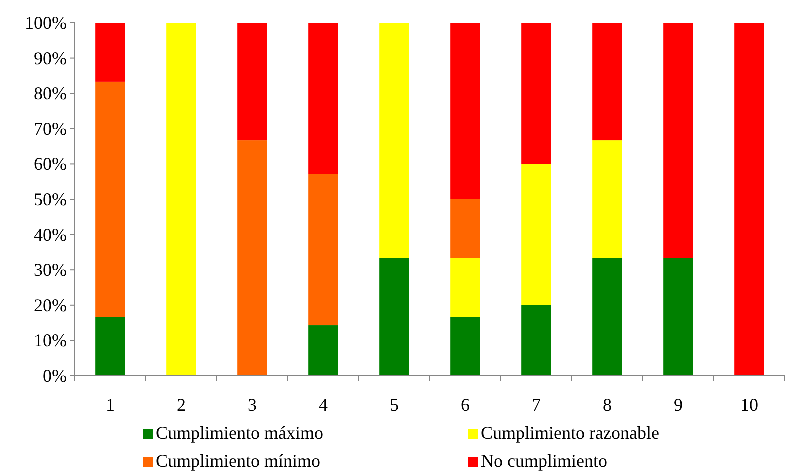 The width and height of the screenshot is (795, 475). Describe the element at coordinates (607, 405) in the screenshot. I see `x-tick-label: 8` at that location.